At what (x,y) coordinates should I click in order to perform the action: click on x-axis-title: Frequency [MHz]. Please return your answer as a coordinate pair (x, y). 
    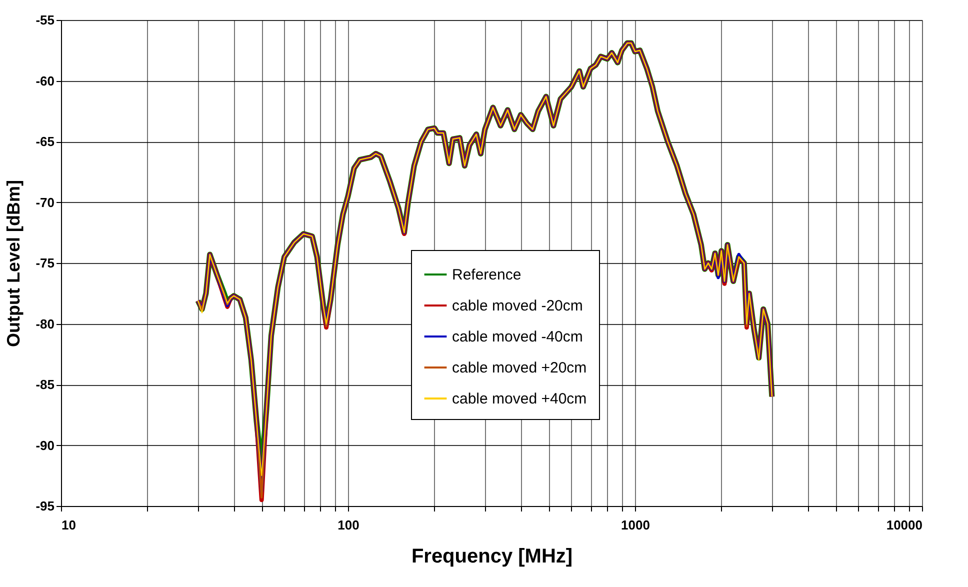
    Looking at the image, I should click on (492, 557).